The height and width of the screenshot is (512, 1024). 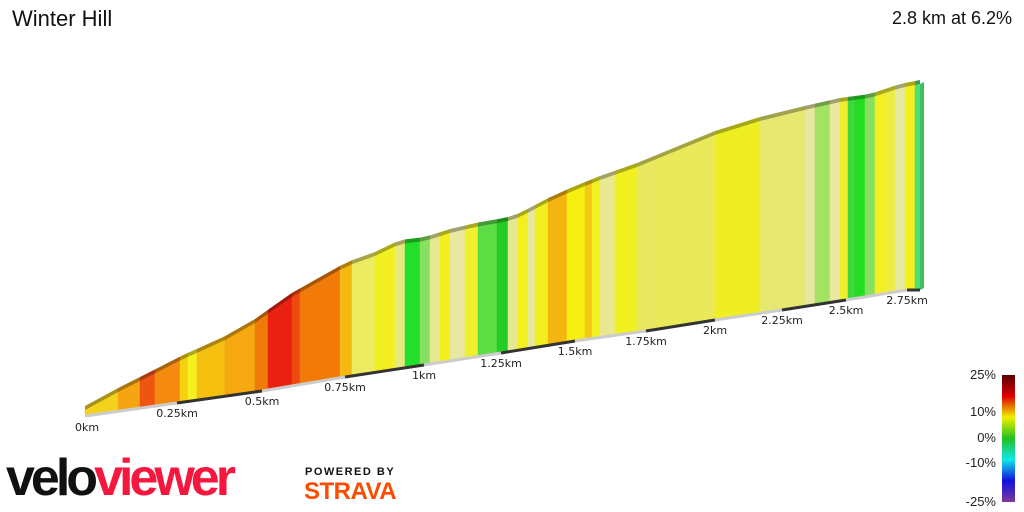 What do you see at coordinates (782, 320) in the screenshot?
I see `x-tick-label: 2.25km` at bounding box center [782, 320].